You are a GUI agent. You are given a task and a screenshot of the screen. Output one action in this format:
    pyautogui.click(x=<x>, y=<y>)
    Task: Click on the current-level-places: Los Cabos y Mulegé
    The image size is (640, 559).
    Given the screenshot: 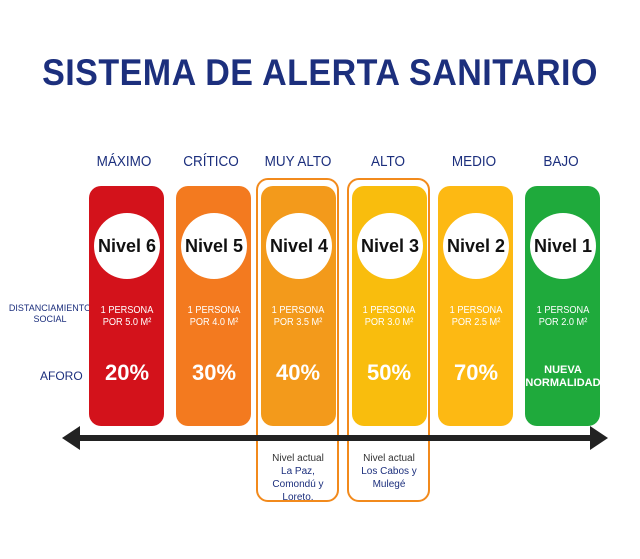 What is the action you would take?
    pyautogui.click(x=389, y=478)
    